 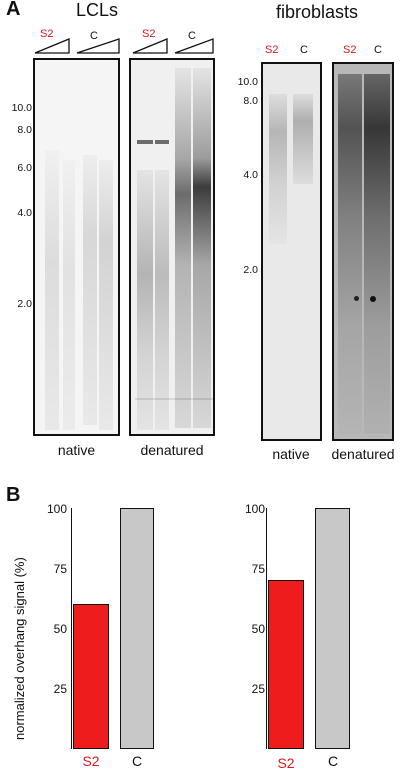 I want to click on y-tick-25-left: 25, so click(x=60, y=689).